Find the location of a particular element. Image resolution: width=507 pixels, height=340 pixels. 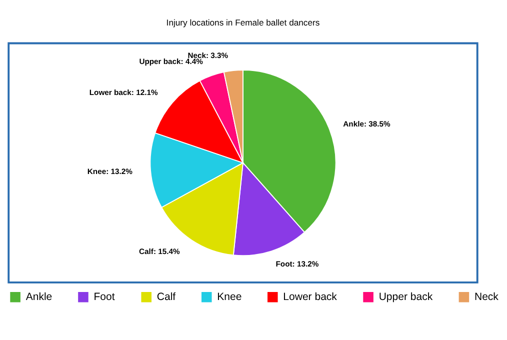

legend-label: Calf is located at coordinates (166, 297).